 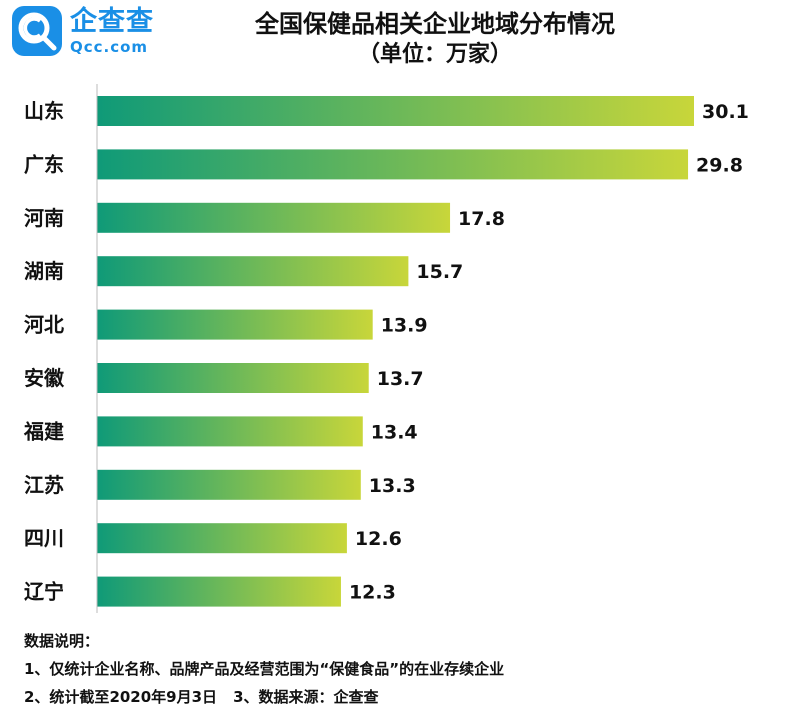 I want to click on notes-line-2: 2、统计截至2020年9月3日 3、数据来源：企查查, so click(x=264, y=697).